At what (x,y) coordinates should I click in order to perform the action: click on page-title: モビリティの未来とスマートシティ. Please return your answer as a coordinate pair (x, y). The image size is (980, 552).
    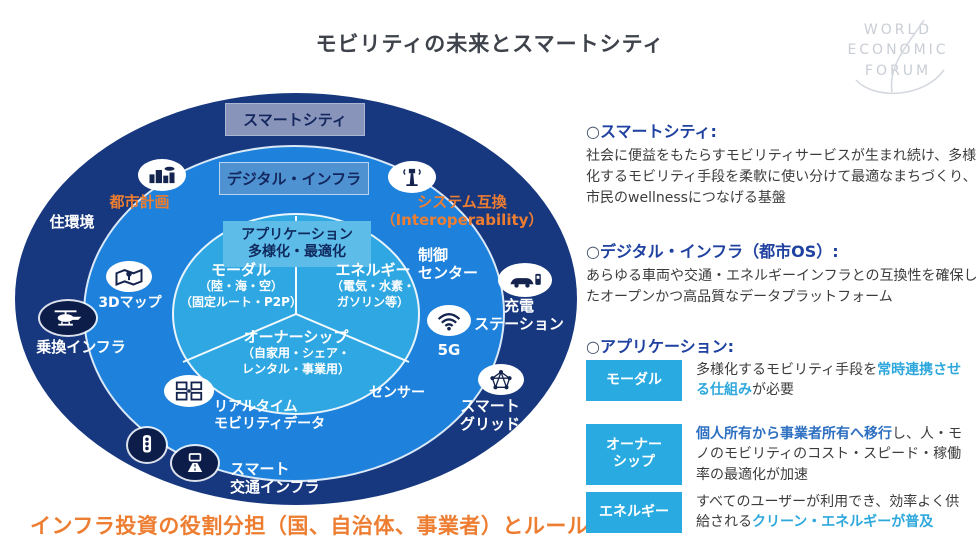
    Looking at the image, I should click on (490, 44).